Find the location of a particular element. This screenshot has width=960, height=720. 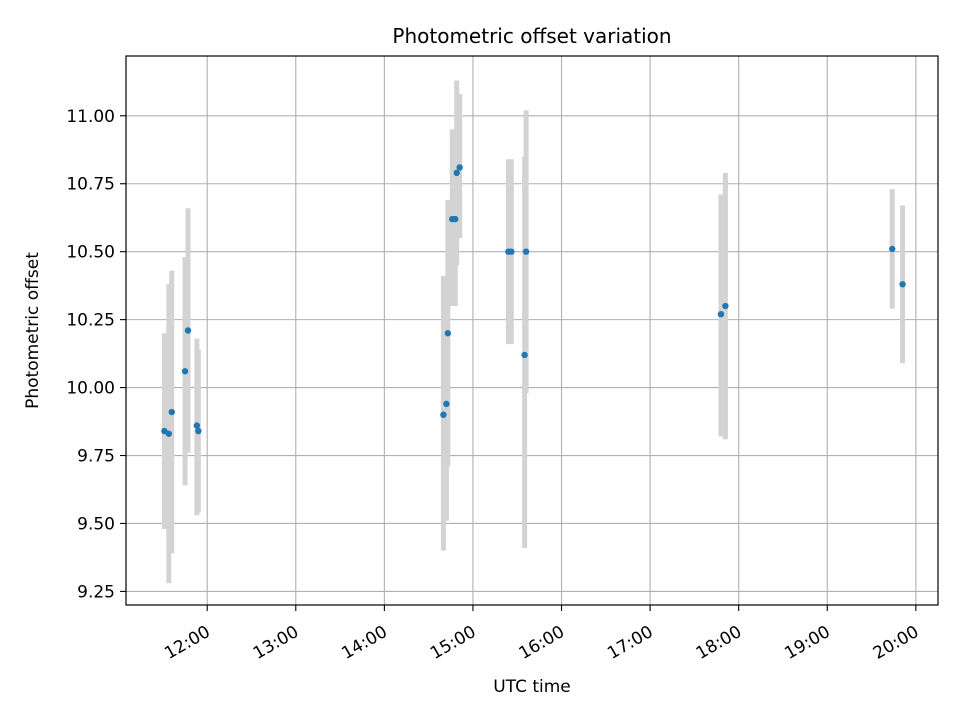

y-tick-label: 10.00 is located at coordinates (90, 389).